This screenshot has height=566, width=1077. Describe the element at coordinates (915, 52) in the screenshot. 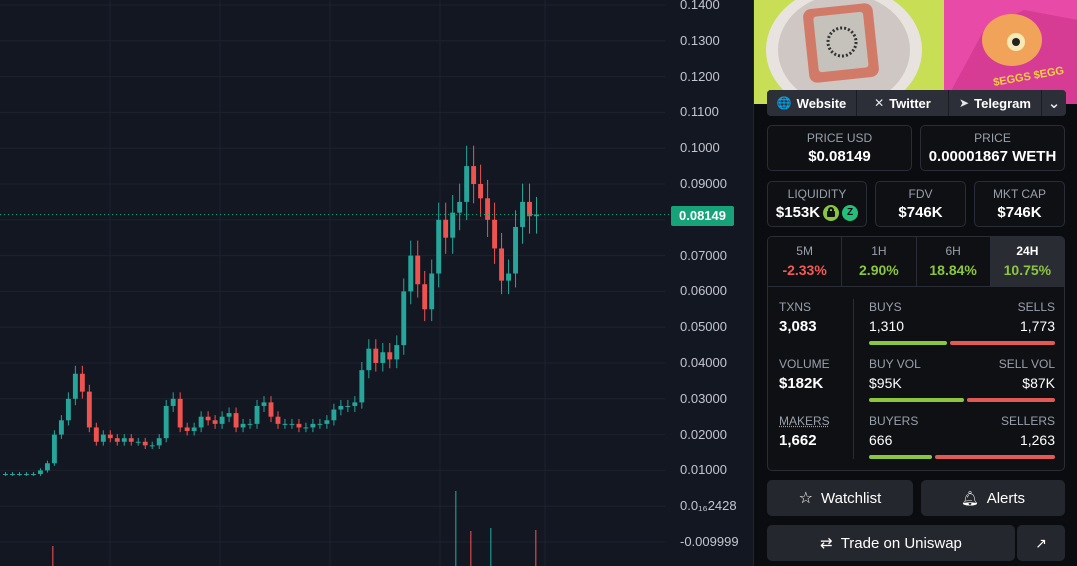

I see `token-banner-image: $EGGS $EGG` at that location.